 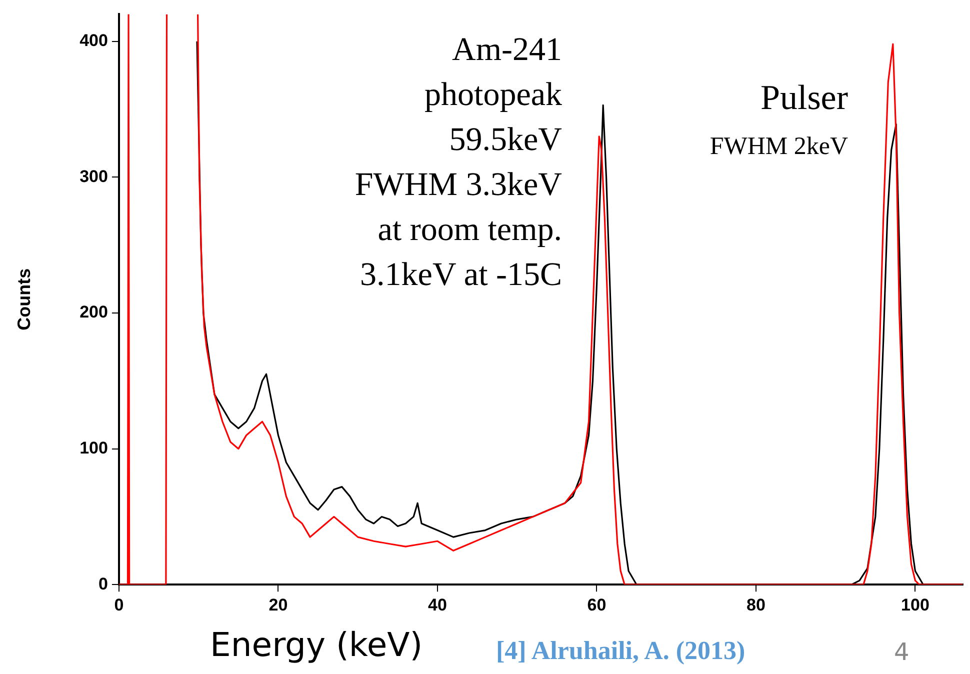 I want to click on x-tick-label: 20, so click(x=278, y=604).